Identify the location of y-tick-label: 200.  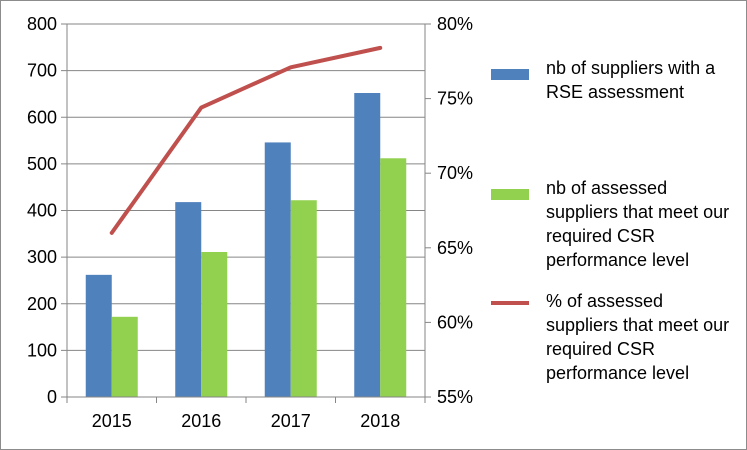
(42, 304).